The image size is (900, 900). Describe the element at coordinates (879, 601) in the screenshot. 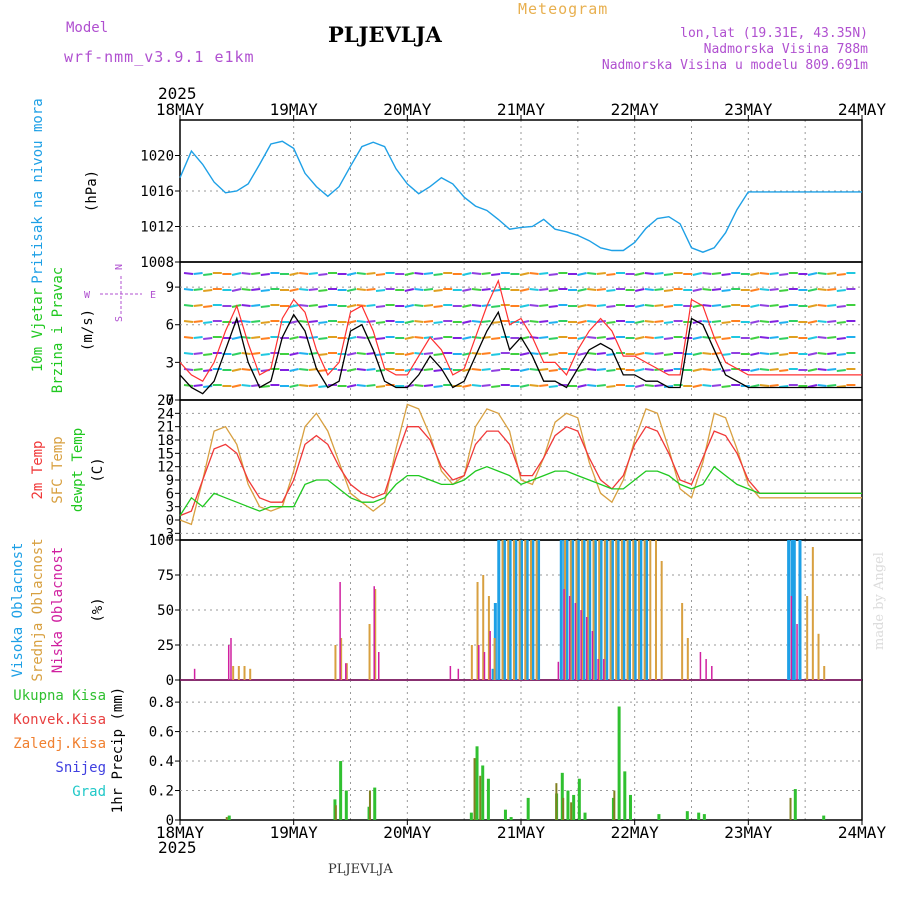

I see `credit-label: made by Angel` at that location.